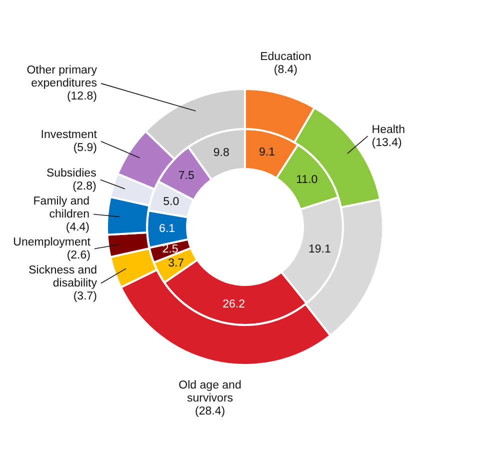 The image size is (490, 454). What do you see at coordinates (84, 186) in the screenshot?
I see `data-label: (2.8)` at bounding box center [84, 186].